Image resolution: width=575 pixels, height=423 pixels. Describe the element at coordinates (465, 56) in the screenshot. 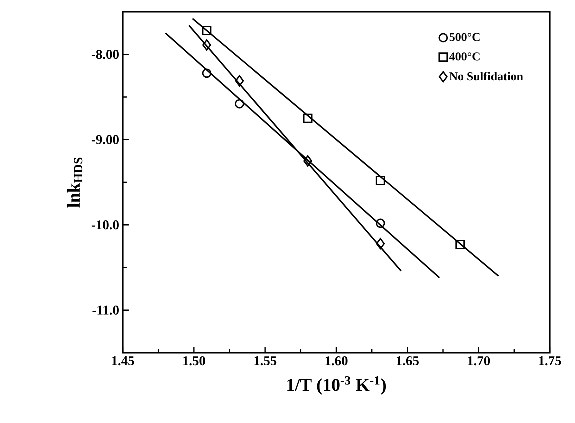

I see `legend-label: 400°C` at that location.